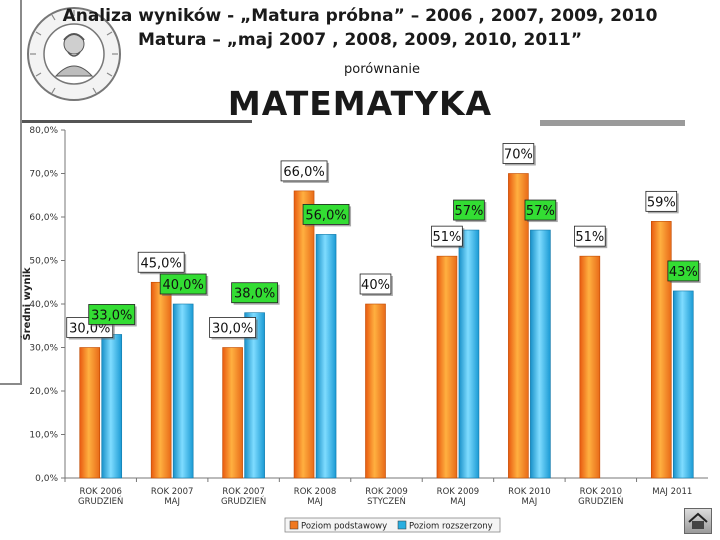 Image resolution: width=720 pixels, height=540 pixels. I want to click on data-label: 30,0%, so click(232, 329).